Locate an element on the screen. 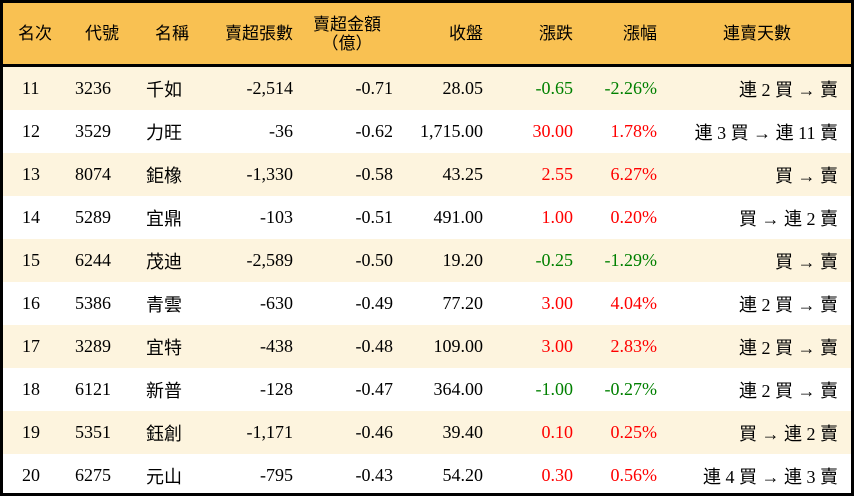  close-cell: 39.40 is located at coordinates (438, 432).